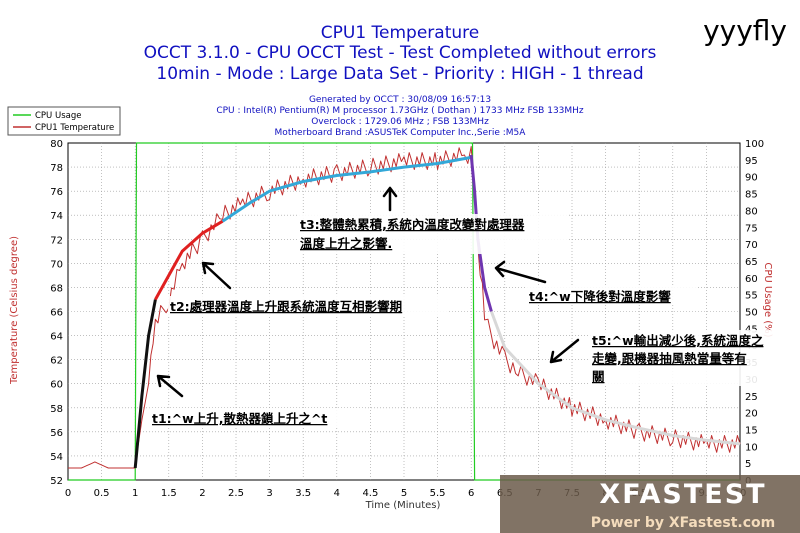  What do you see at coordinates (400, 122) in the screenshot?
I see `info-overclock: Overclock : 1729.06 MHz ; FSB 133MHz` at bounding box center [400, 122].